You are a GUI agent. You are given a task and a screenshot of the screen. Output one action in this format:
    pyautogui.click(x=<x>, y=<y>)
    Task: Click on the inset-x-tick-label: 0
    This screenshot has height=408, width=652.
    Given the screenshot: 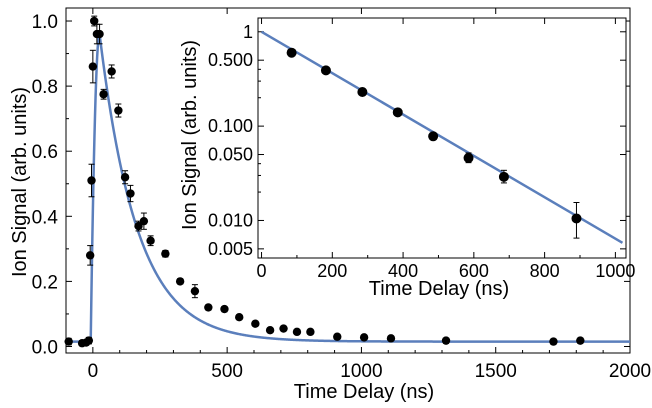 What is the action you would take?
    pyautogui.click(x=262, y=271)
    